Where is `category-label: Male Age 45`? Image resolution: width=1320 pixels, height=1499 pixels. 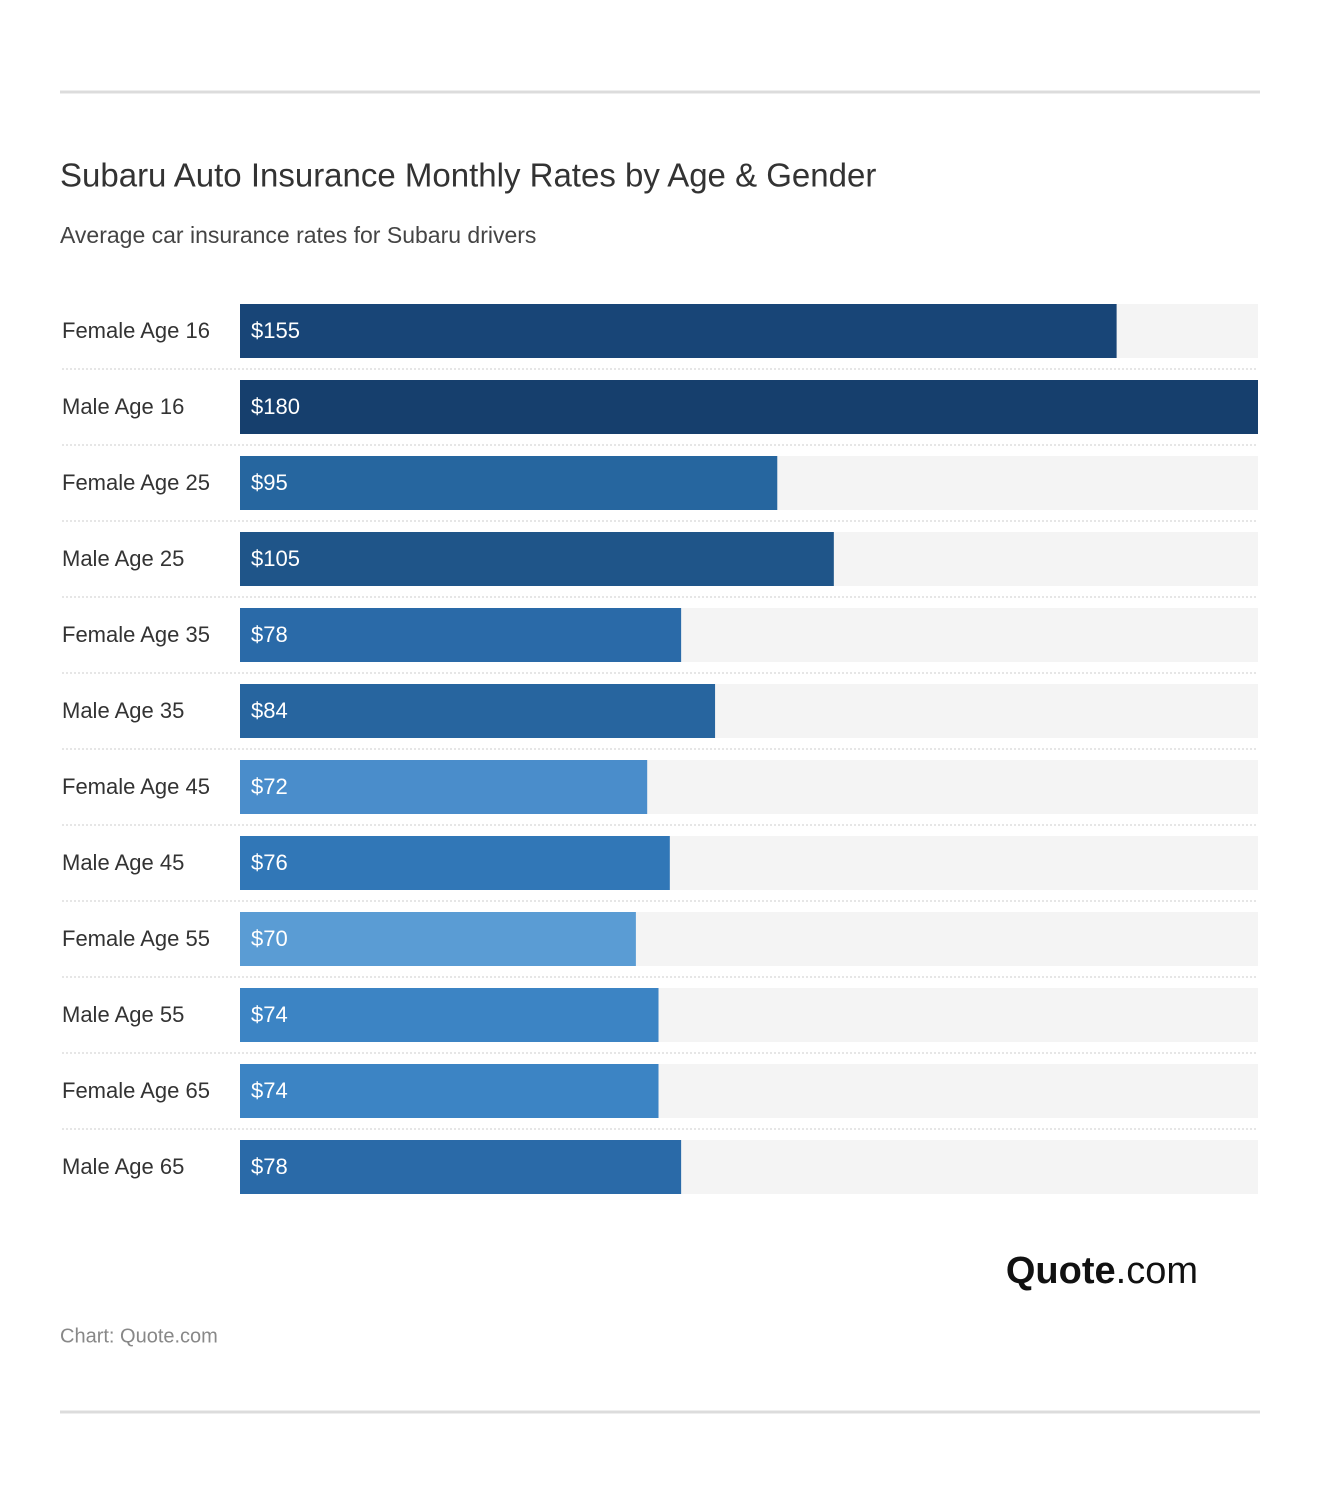 category-label: Male Age 45 is located at coordinates (123, 862).